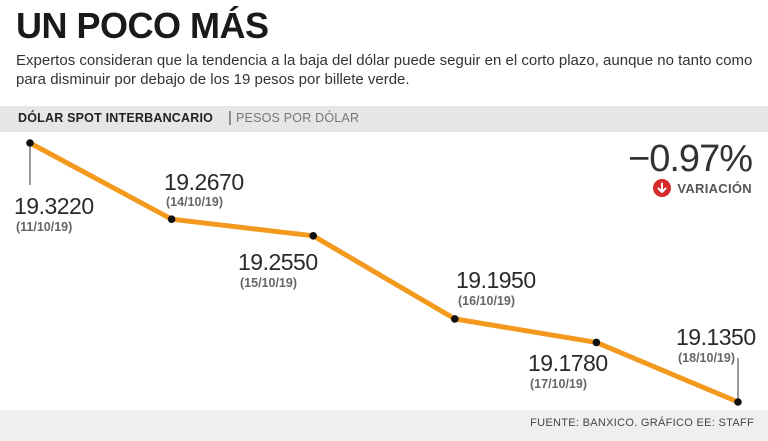 The image size is (768, 441). I want to click on variation-value: −0.97%, so click(690, 159).